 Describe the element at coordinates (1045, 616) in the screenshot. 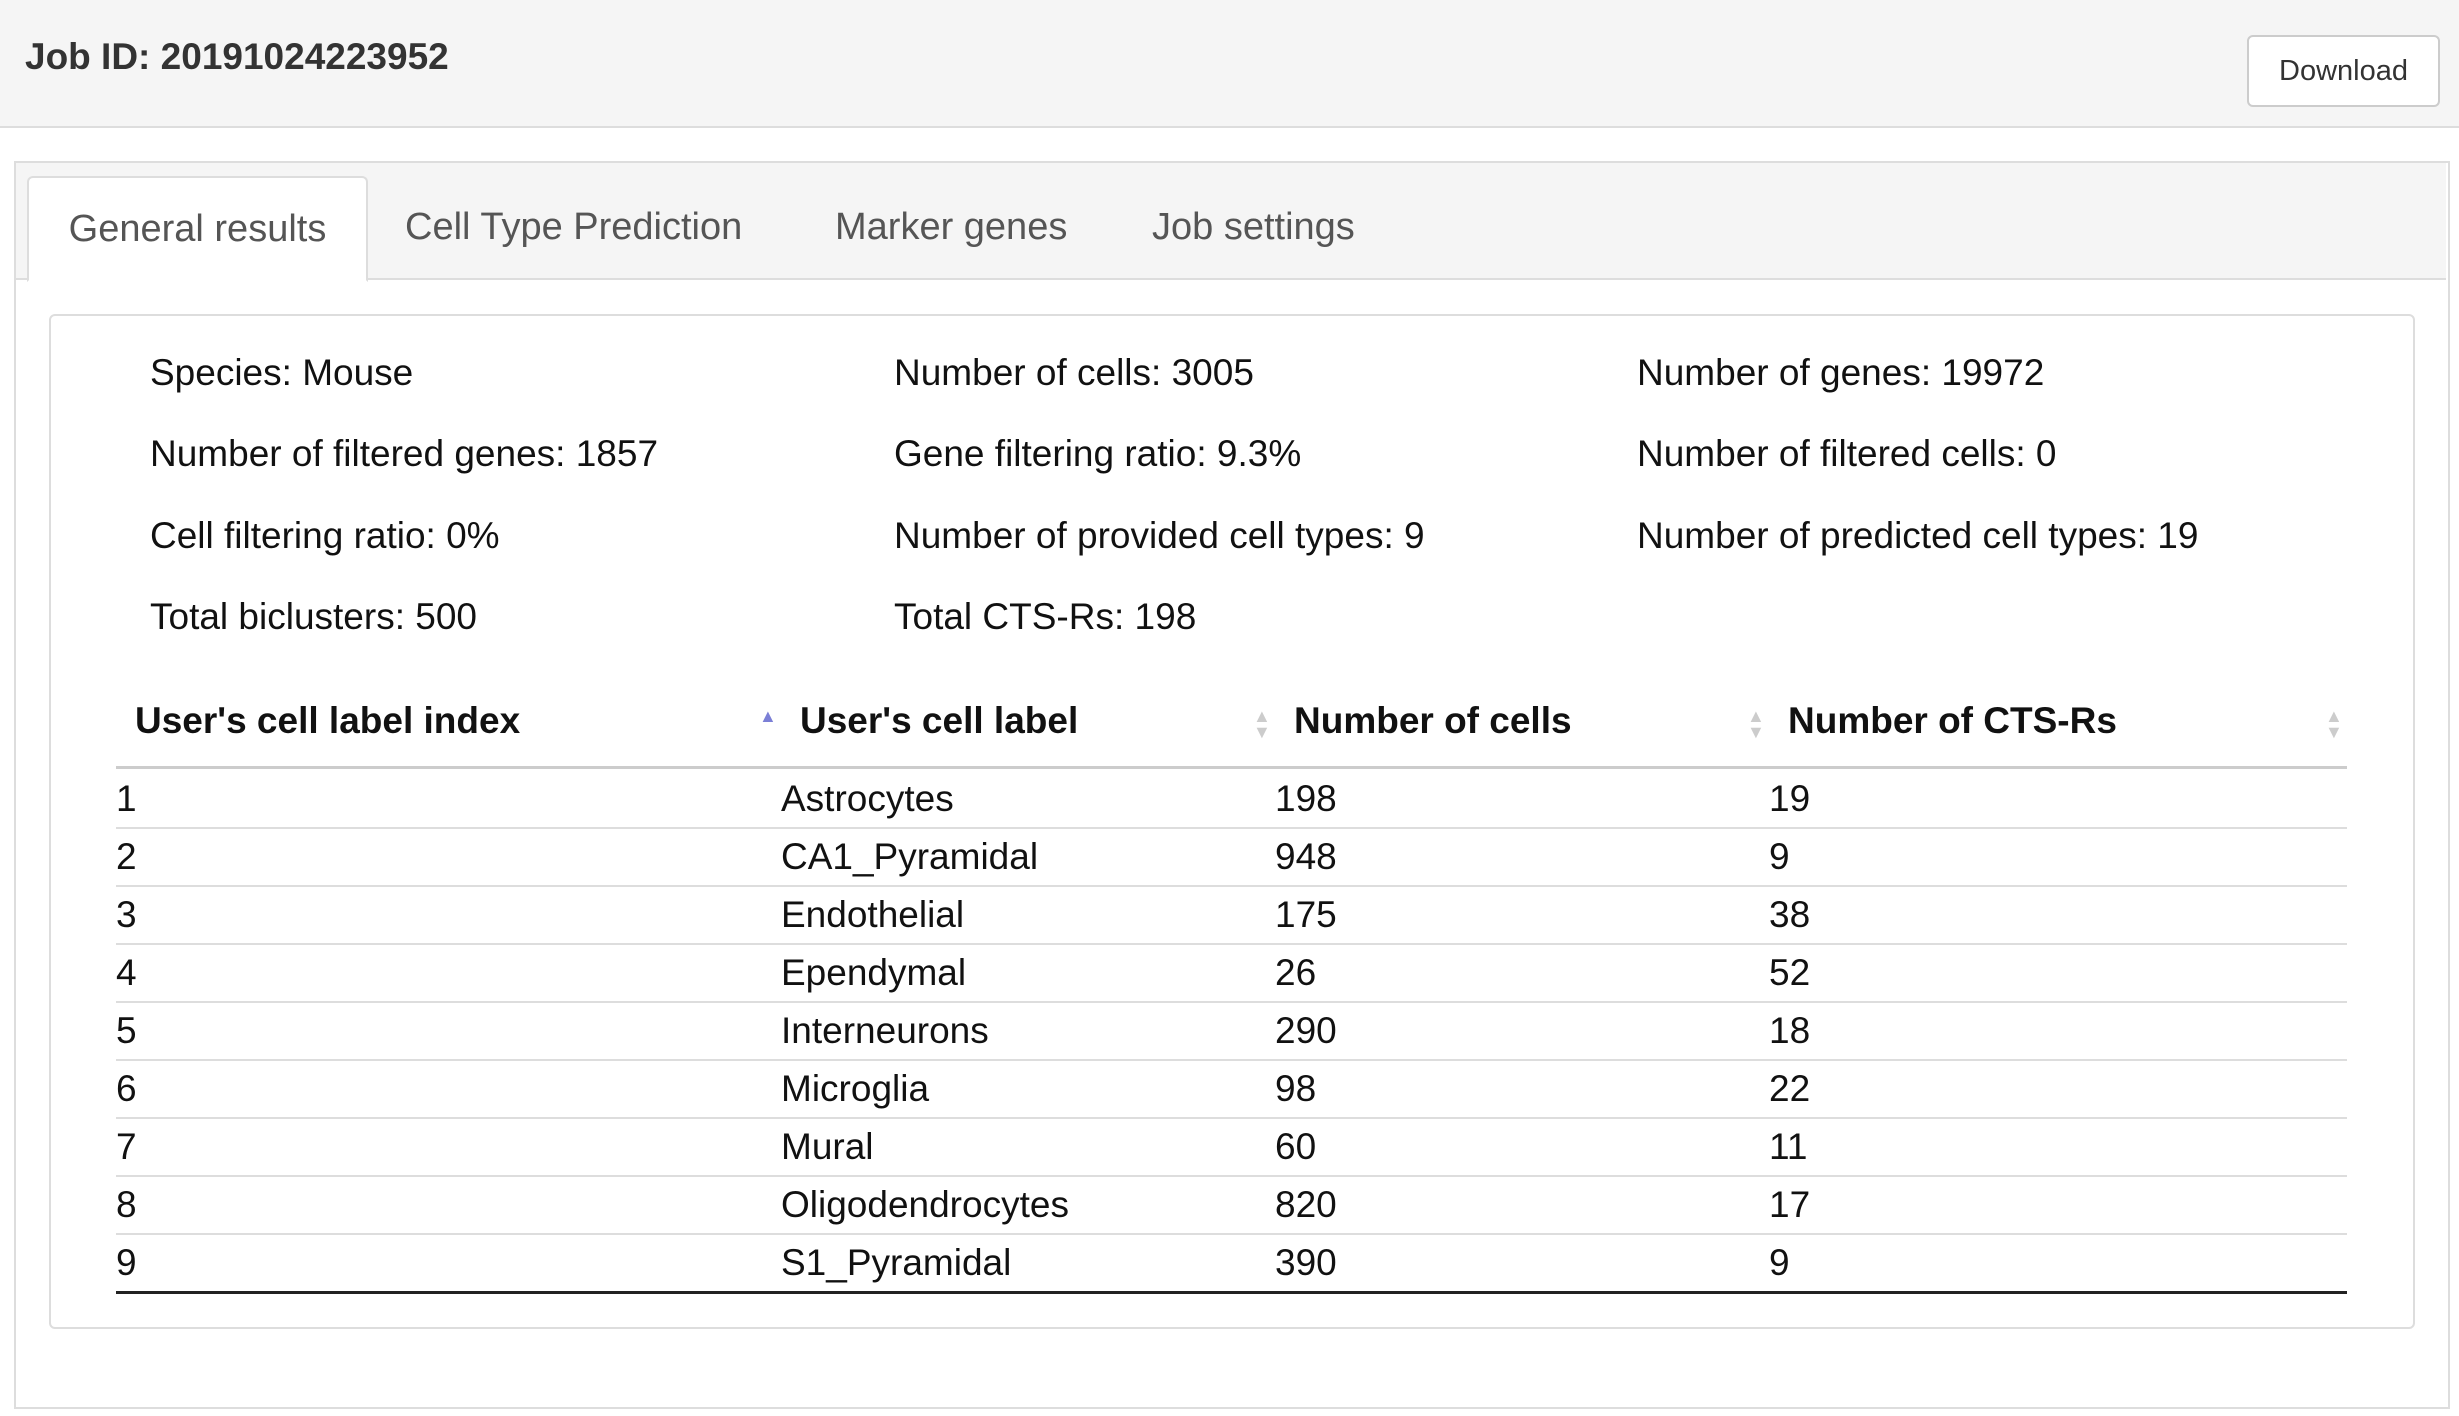

I see `summary-item: Total CTS-Rs: 198` at that location.